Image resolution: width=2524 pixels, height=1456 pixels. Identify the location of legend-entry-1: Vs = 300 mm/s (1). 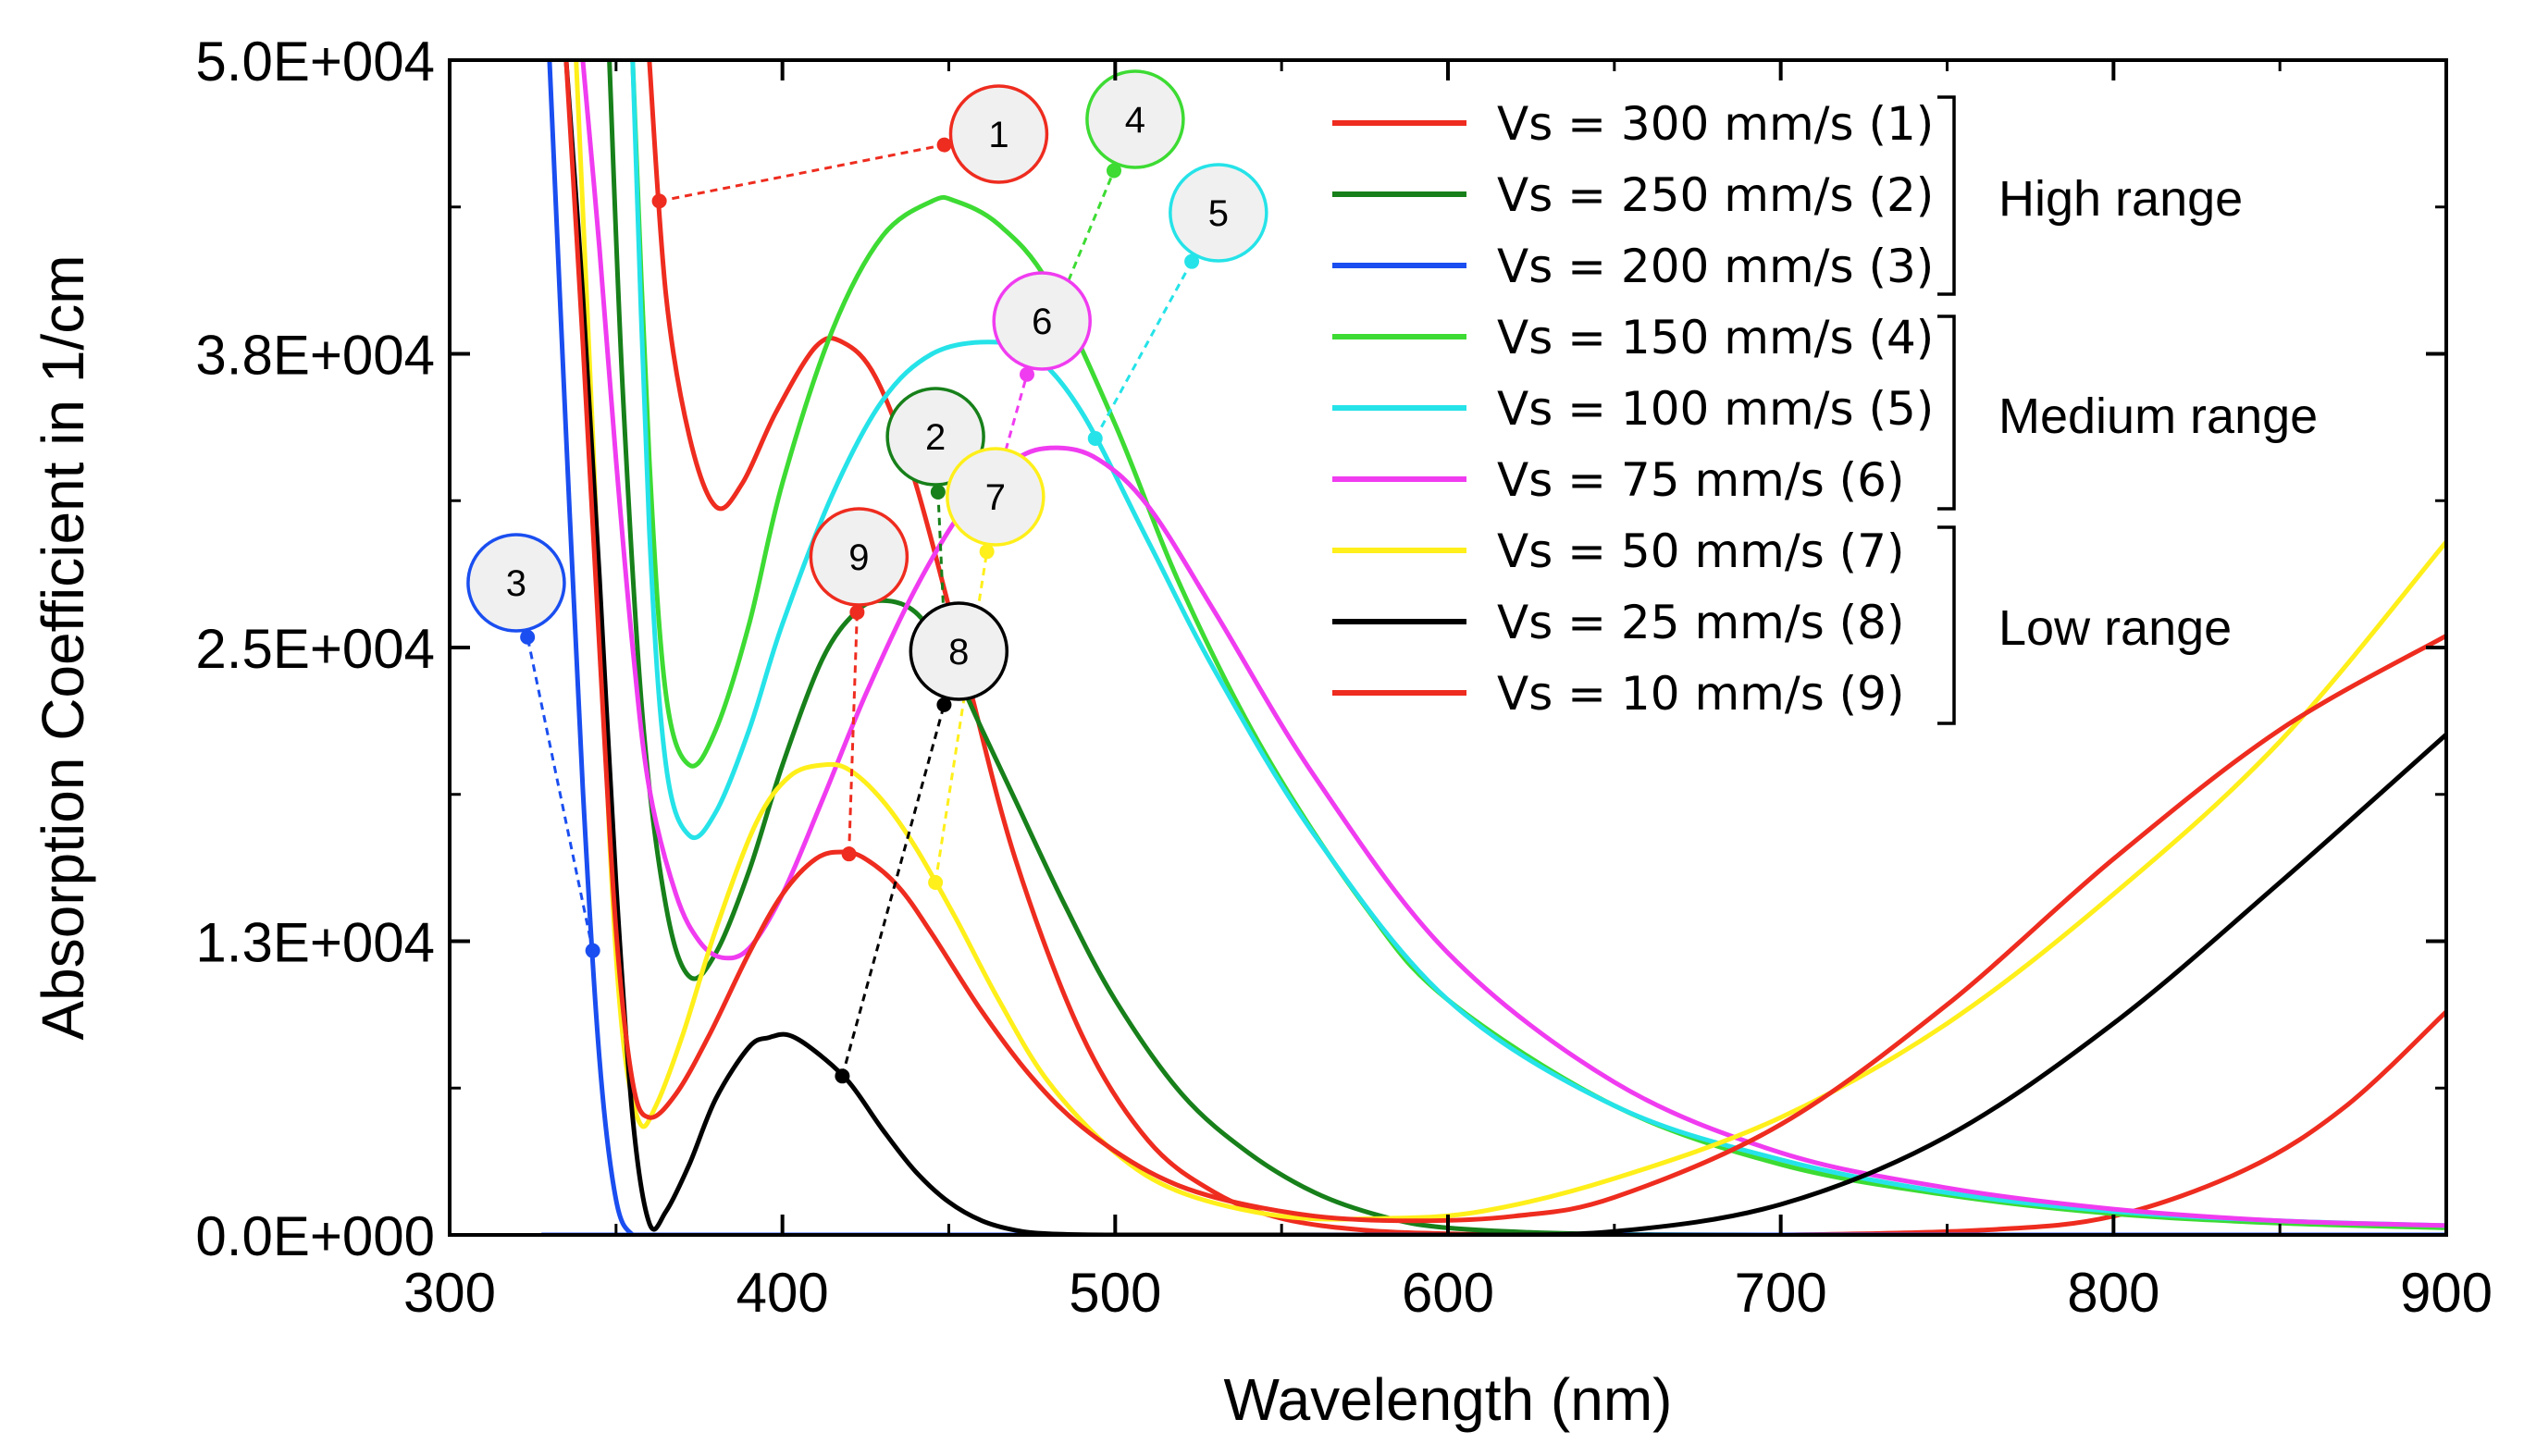
(1633, 124).